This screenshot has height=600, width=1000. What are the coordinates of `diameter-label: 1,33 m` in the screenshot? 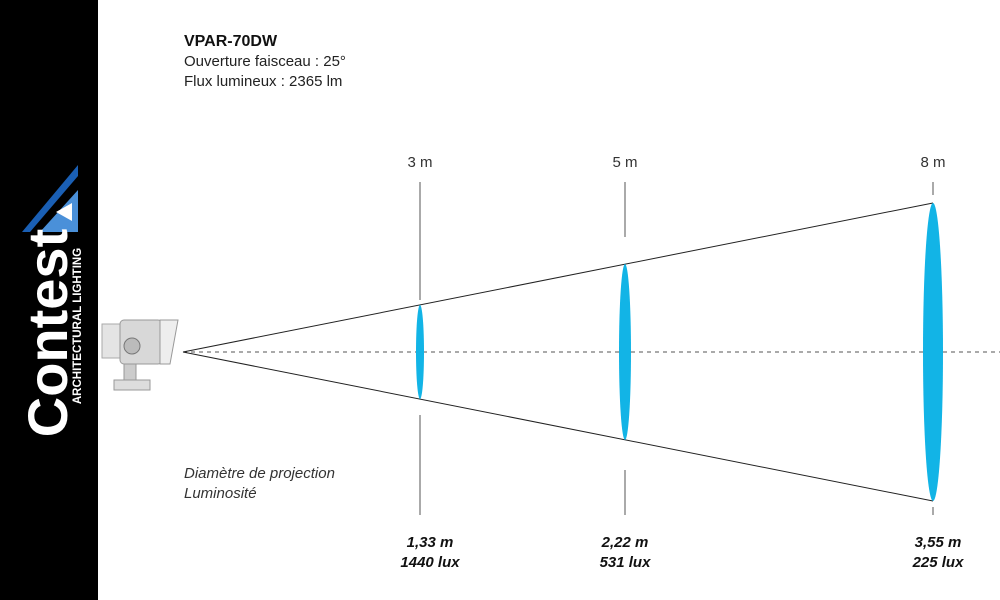 It's located at (430, 542).